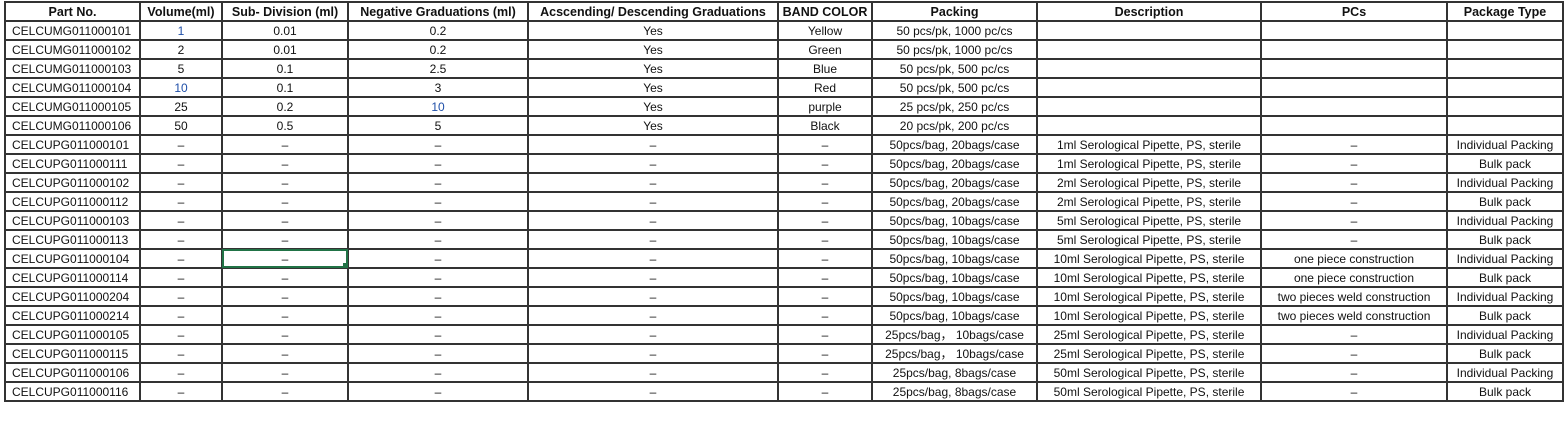 The width and height of the screenshot is (1566, 445). What do you see at coordinates (181, 11) in the screenshot?
I see `column-header: Volume(ml)` at bounding box center [181, 11].